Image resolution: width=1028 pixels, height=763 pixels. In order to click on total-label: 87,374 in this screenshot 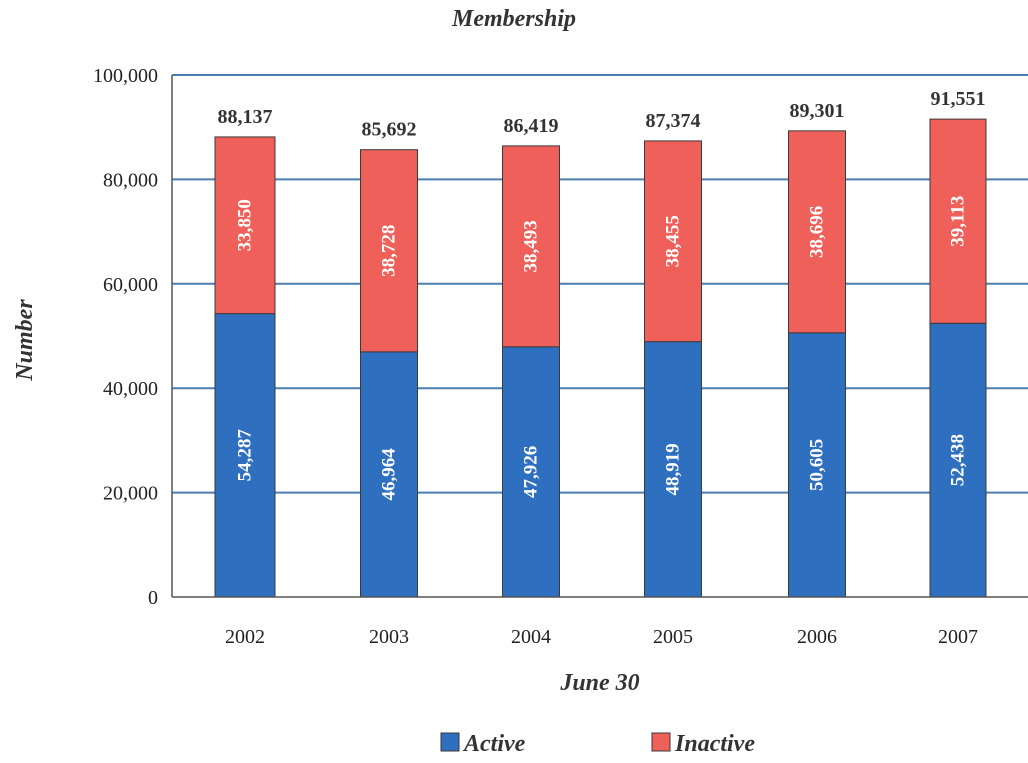, I will do `click(673, 121)`.